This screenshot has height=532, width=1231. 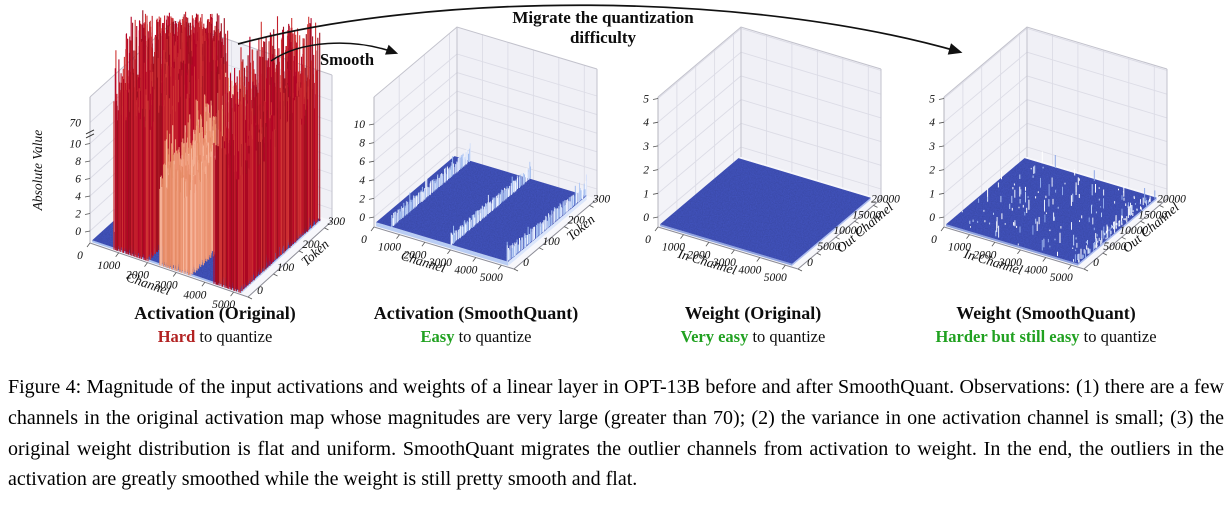 What do you see at coordinates (234, 336) in the screenshot?
I see `plot1-assessment-rest: to quantize` at bounding box center [234, 336].